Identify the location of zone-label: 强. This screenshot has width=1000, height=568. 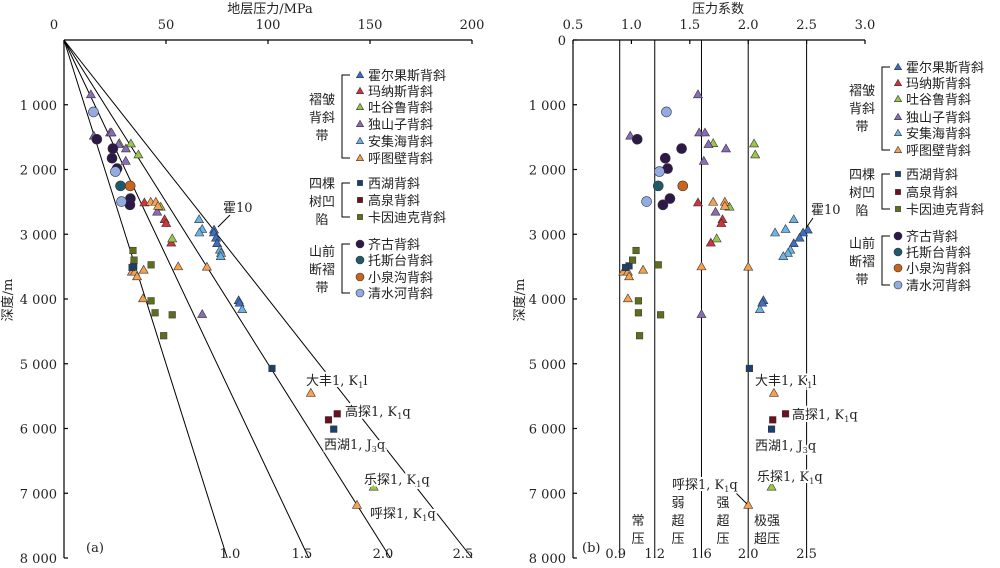
(722, 503).